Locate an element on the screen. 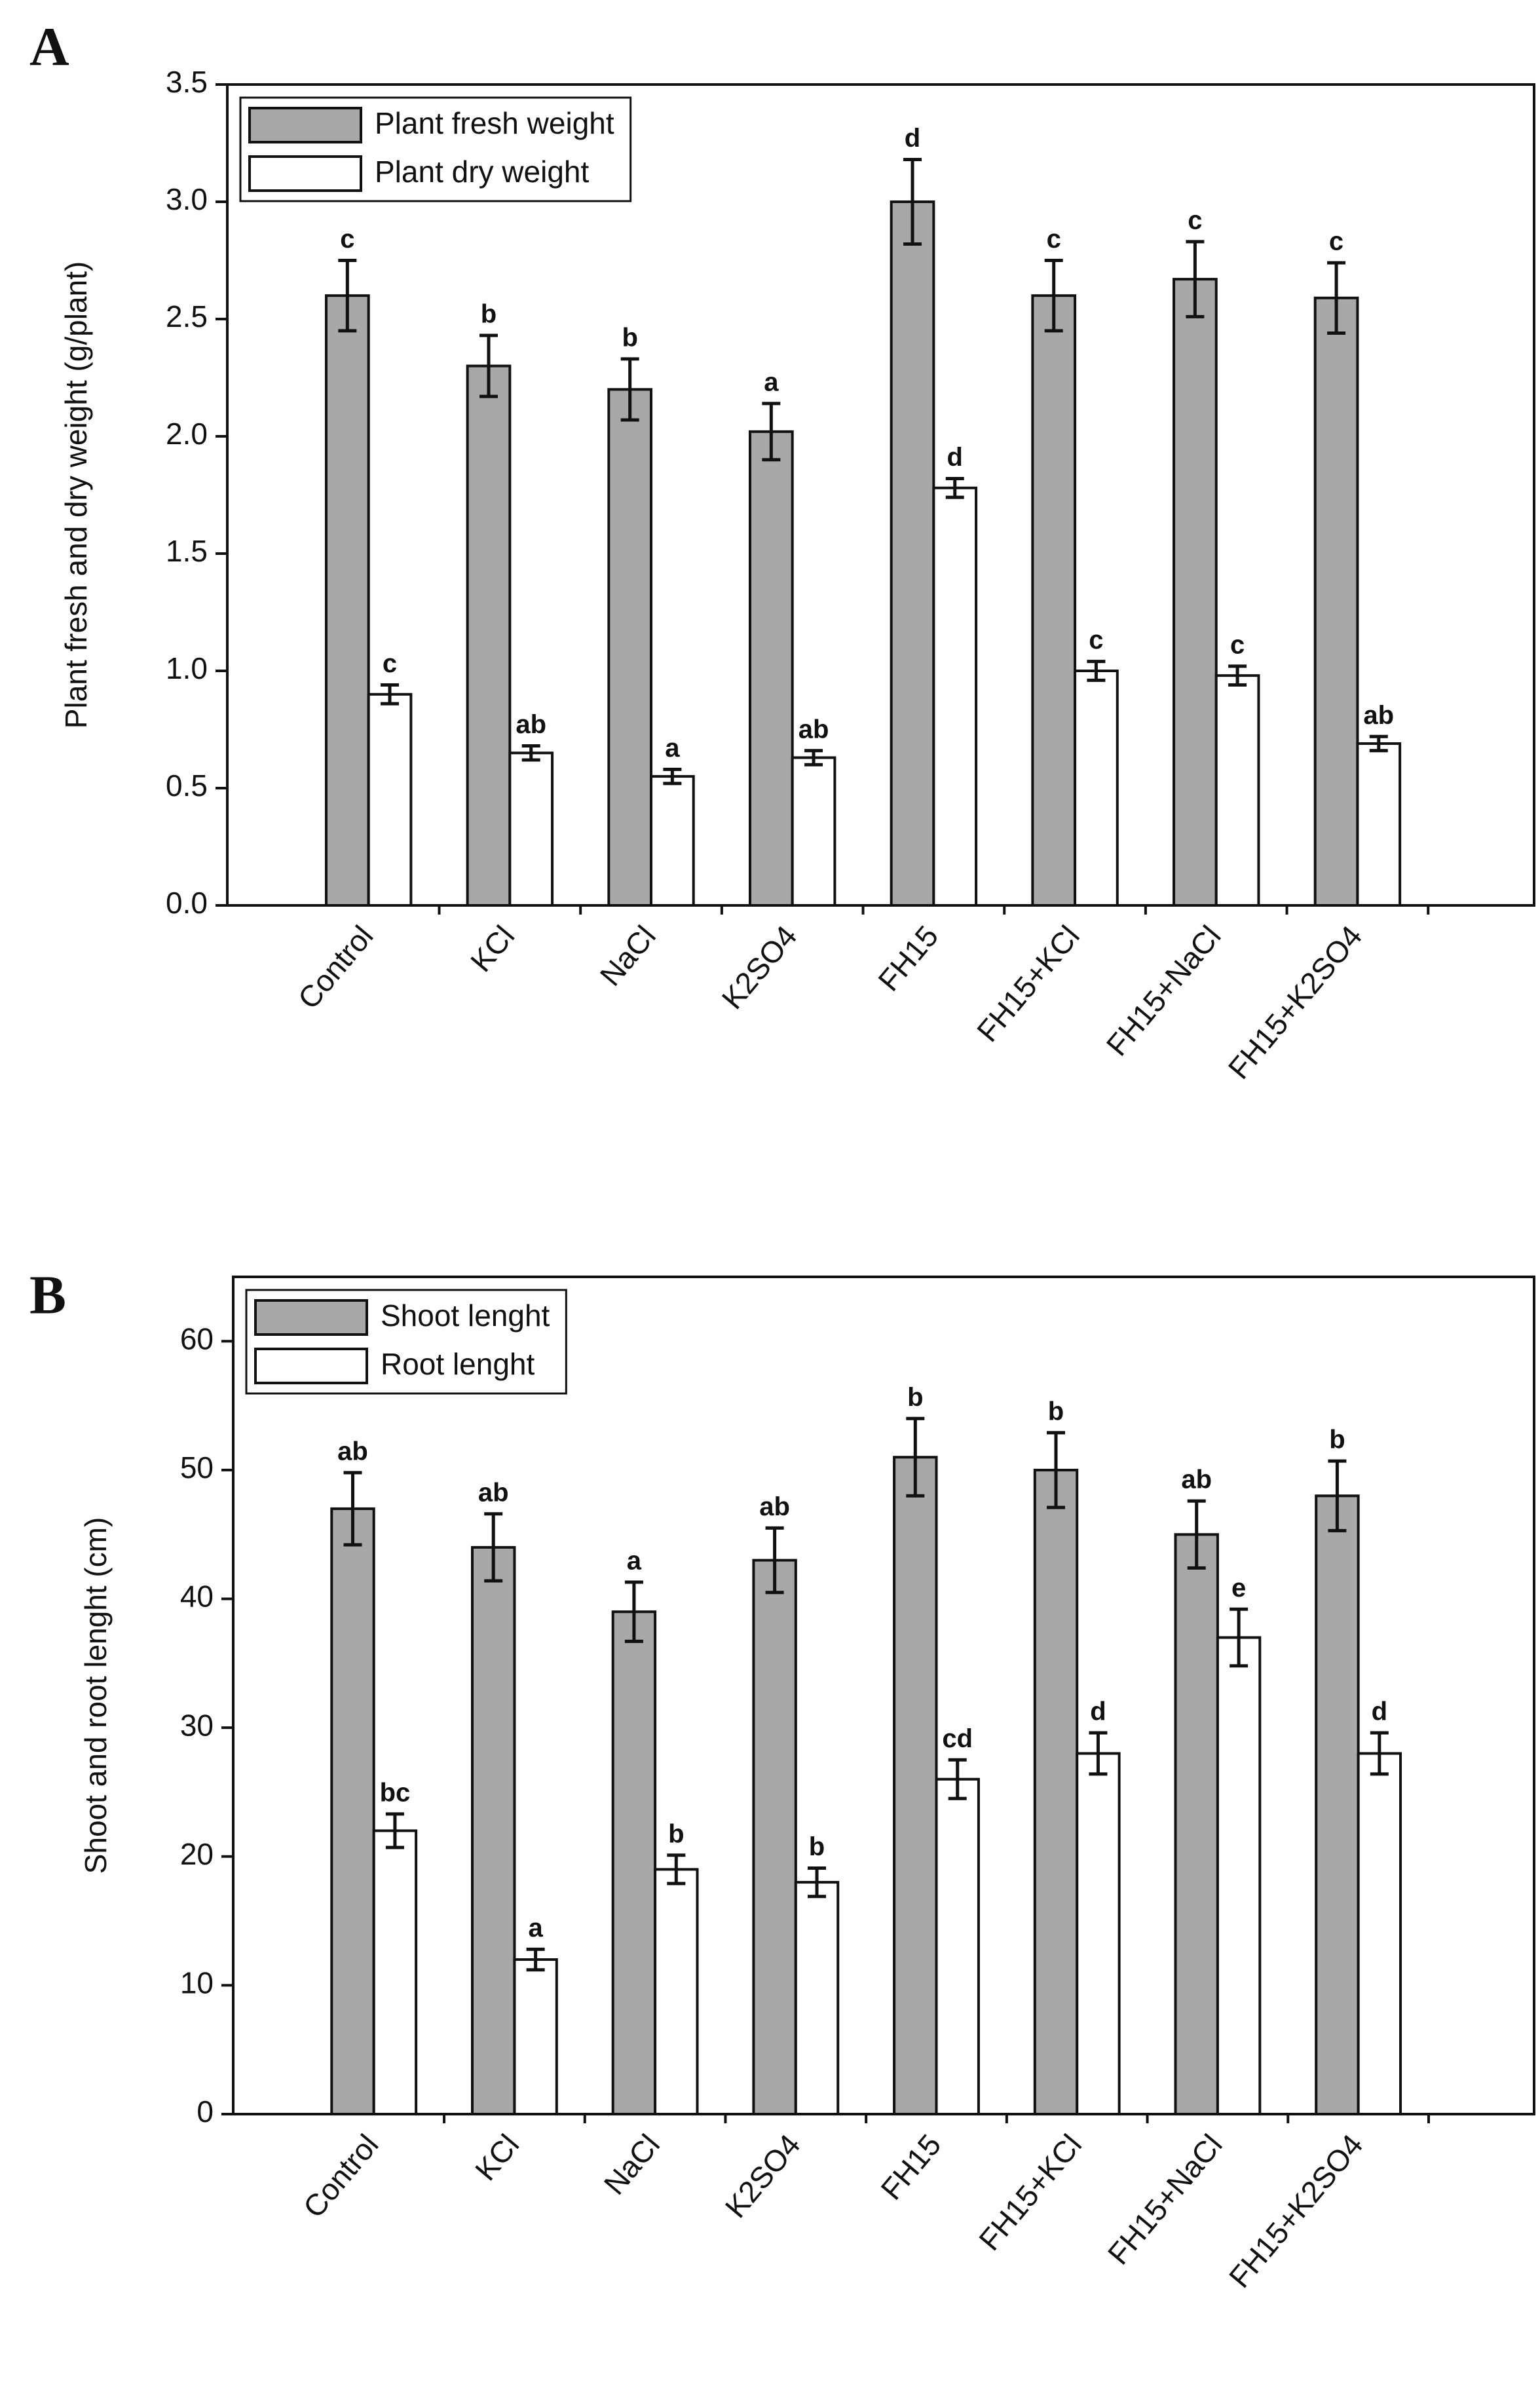 Image resolution: width=1540 pixels, height=2405 pixels. y-tick-label: 2.5 is located at coordinates (187, 316).